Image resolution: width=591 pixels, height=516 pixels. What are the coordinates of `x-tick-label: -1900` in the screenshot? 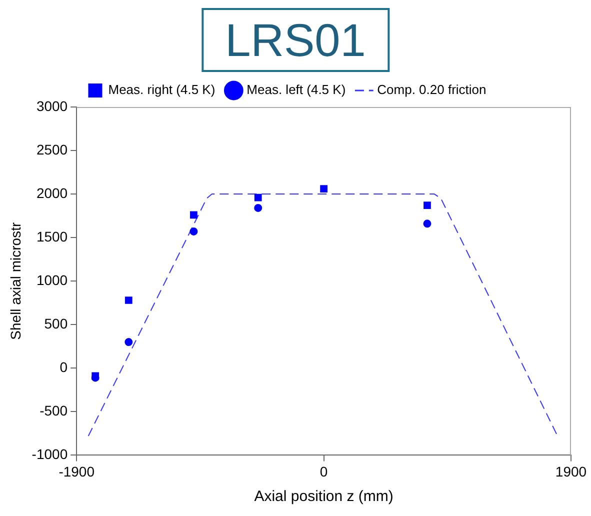 It's located at (76, 471).